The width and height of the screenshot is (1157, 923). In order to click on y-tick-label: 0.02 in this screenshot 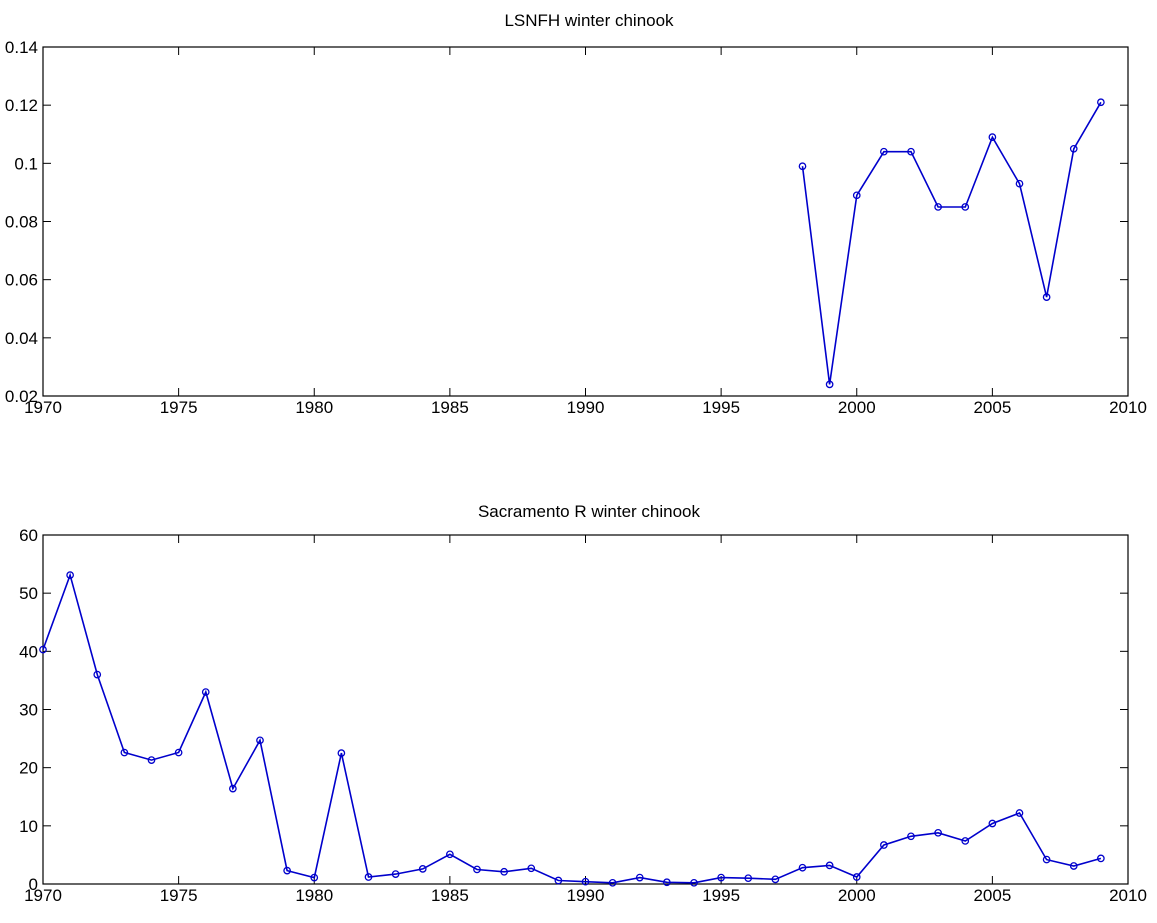, I will do `click(21, 396)`.